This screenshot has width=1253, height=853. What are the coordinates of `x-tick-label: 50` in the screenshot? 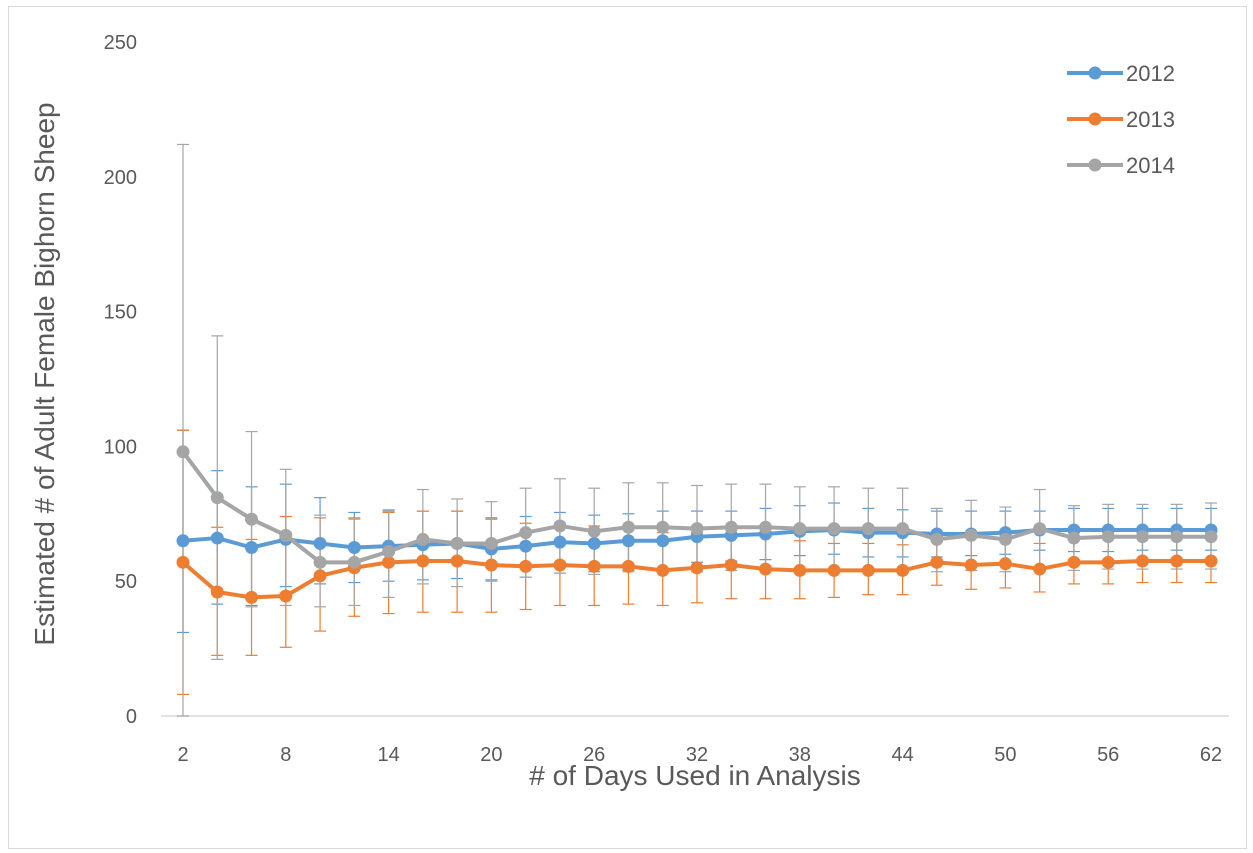 It's located at (1005, 755).